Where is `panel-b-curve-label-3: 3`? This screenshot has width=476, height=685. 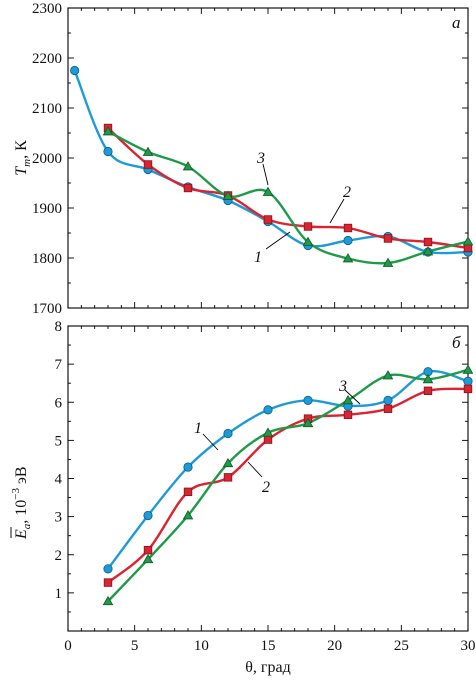
panel-b-curve-label-3: 3 is located at coordinates (342, 386).